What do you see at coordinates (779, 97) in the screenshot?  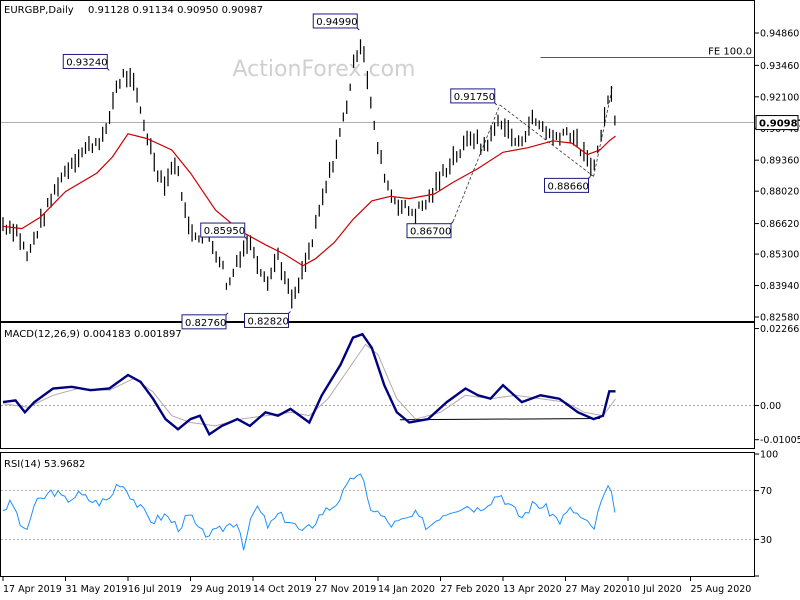 I see `y-tick-label: 0.92100` at bounding box center [779, 97].